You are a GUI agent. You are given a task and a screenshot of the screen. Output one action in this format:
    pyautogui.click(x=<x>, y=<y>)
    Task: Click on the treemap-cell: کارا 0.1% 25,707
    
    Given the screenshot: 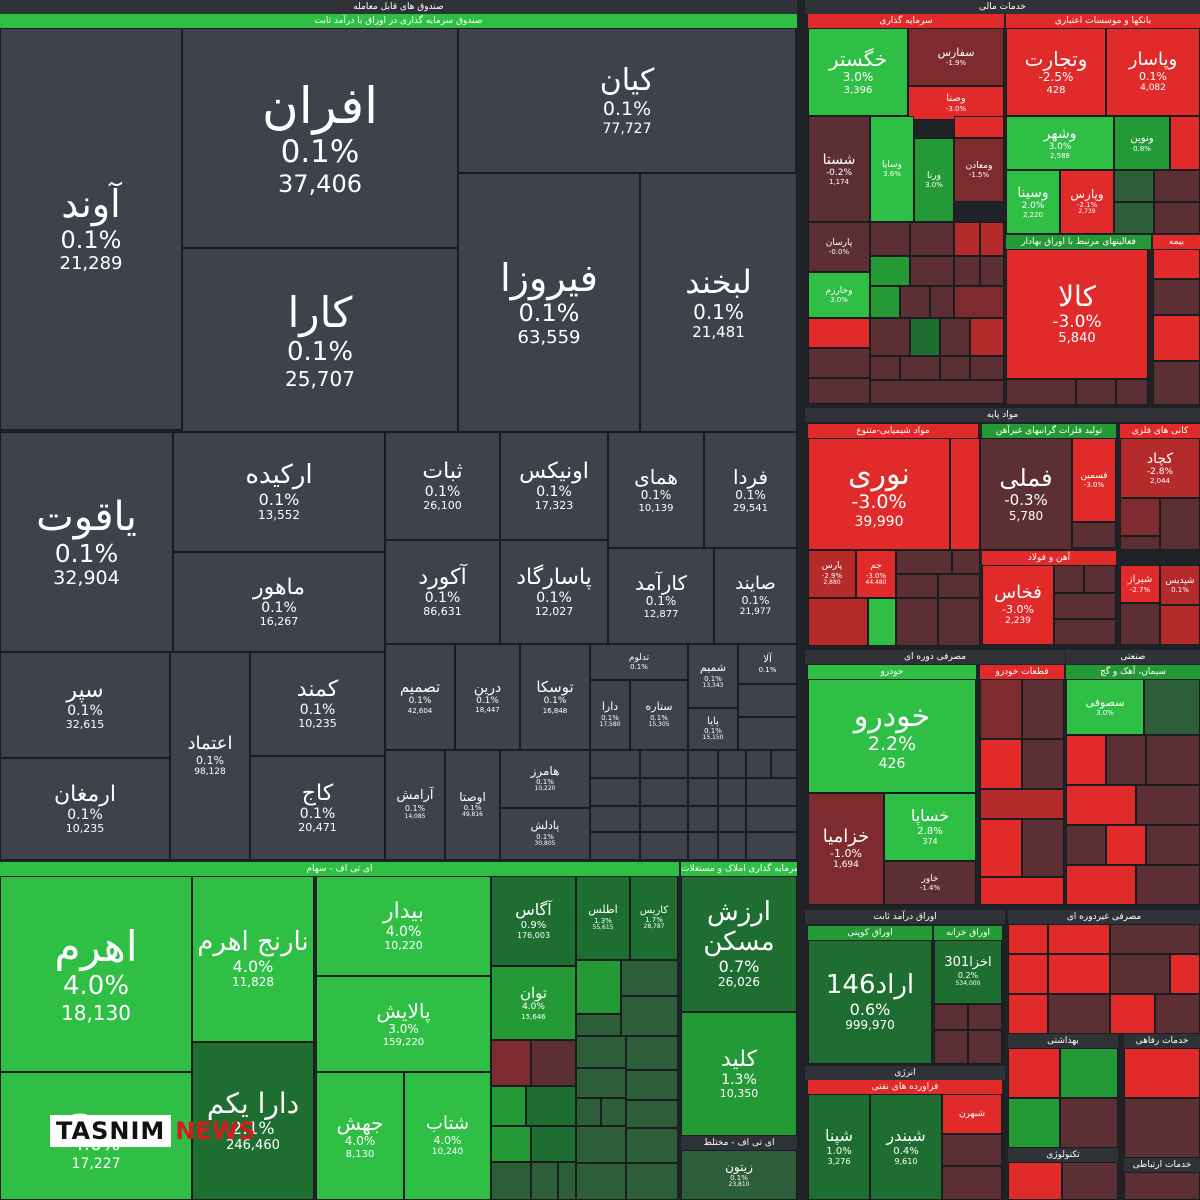 What is the action you would take?
    pyautogui.click(x=320, y=340)
    